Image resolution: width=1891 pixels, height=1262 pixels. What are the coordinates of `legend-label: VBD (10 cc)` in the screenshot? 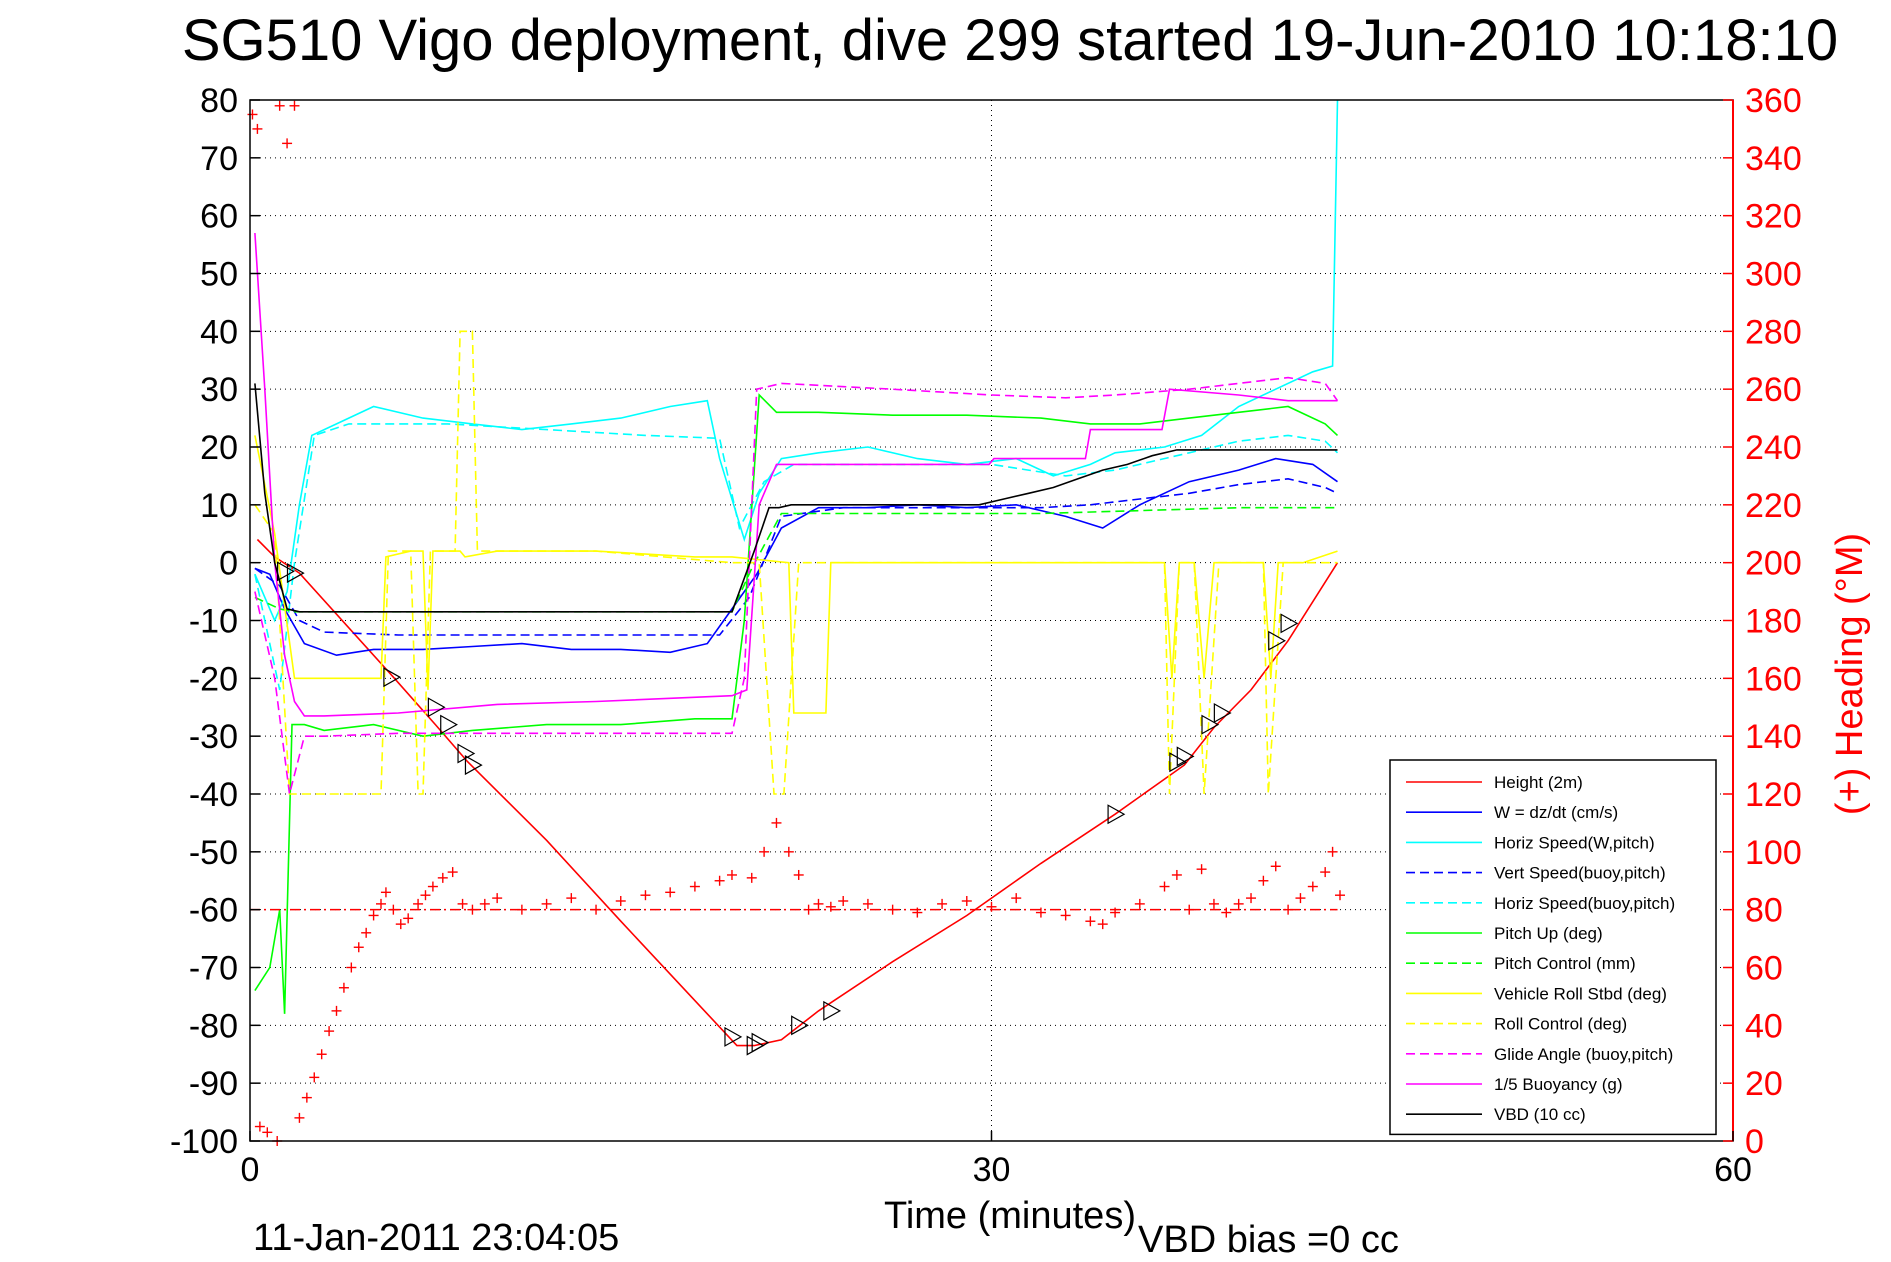 It's located at (1540, 1114).